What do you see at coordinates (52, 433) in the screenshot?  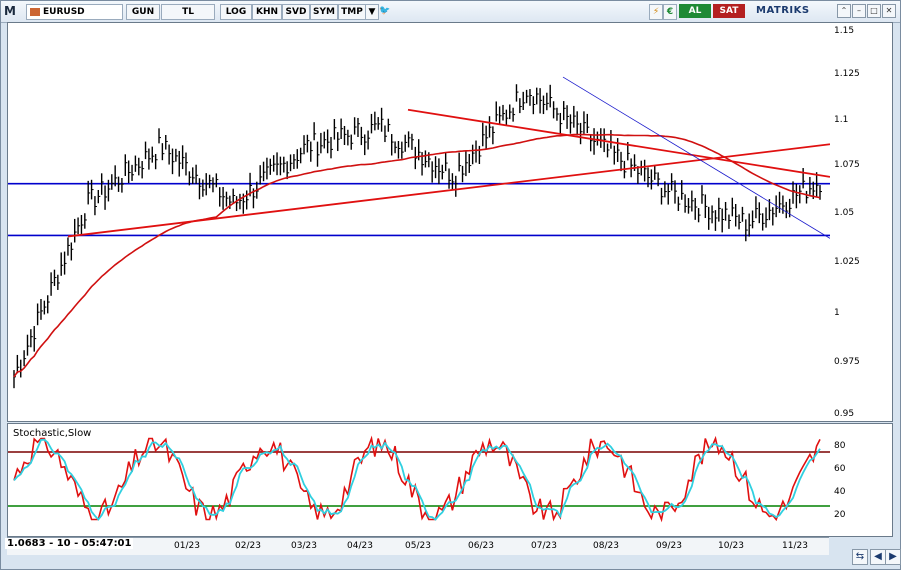 I see `stochastic-title: Stochastic,Slow` at bounding box center [52, 433].